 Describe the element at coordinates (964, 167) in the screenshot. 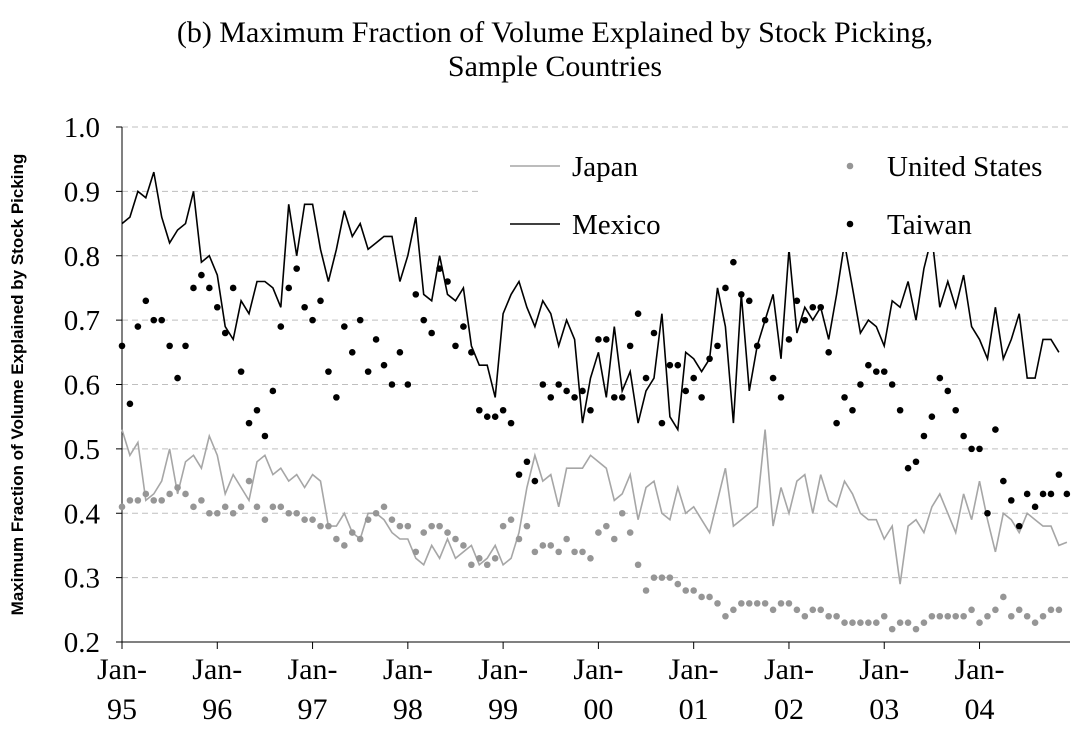

I see `legend-label: United States` at that location.